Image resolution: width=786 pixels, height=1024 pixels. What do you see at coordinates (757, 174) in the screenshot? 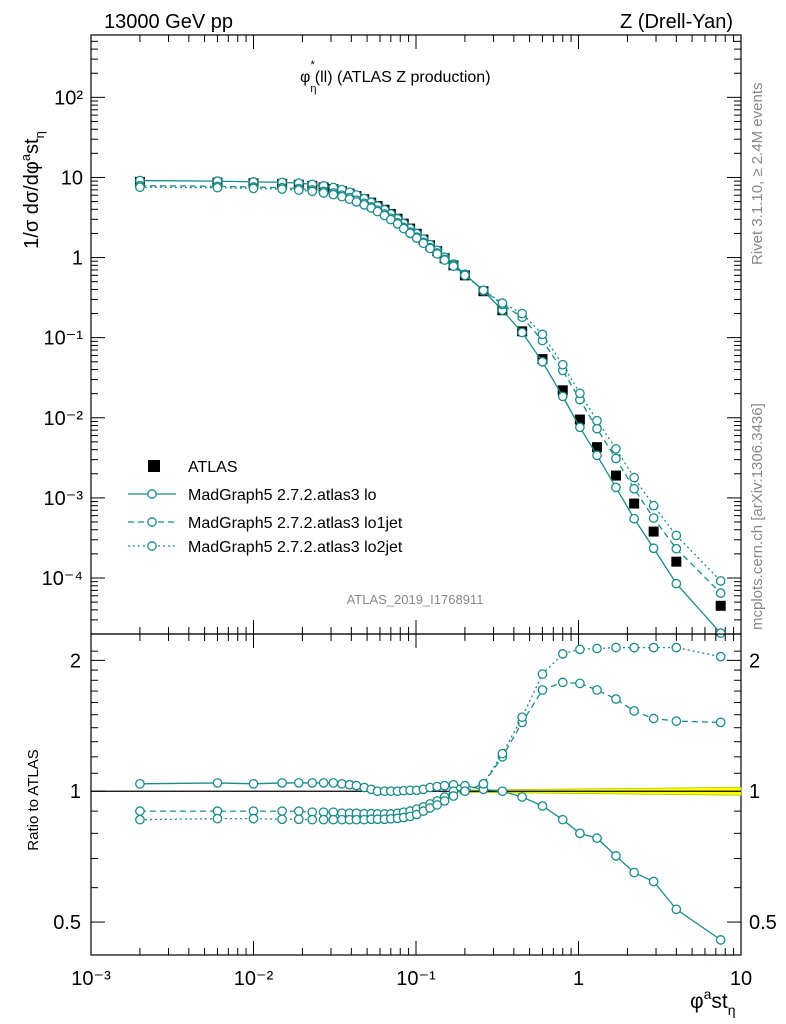
I see `rivet-version-label: Rivet 3.1.10, ≥ 2.4M events` at bounding box center [757, 174].